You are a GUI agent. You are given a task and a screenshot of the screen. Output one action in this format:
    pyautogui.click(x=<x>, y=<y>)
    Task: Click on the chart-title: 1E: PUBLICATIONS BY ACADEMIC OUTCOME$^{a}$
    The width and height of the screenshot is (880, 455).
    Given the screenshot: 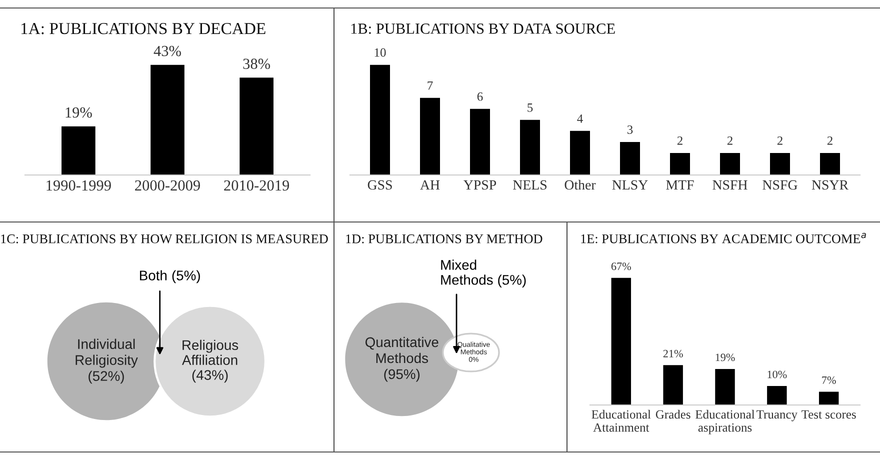 What is the action you would take?
    pyautogui.click(x=723, y=238)
    